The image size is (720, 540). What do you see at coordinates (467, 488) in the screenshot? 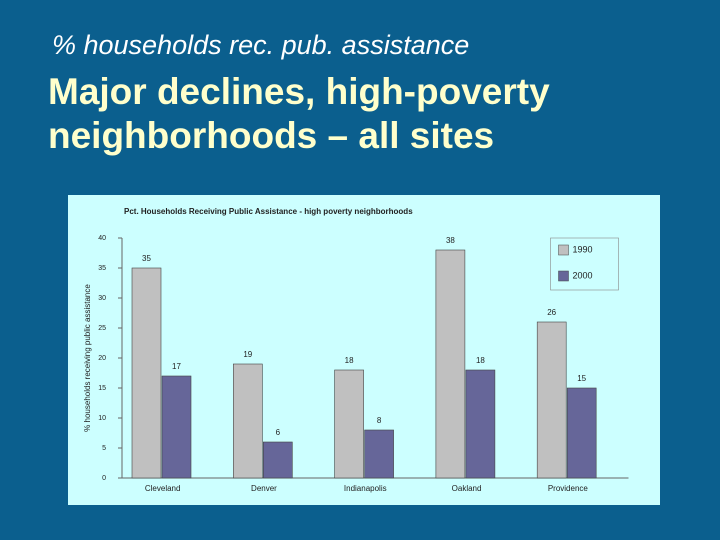
I see `x-tick-label: Oakland` at bounding box center [467, 488].